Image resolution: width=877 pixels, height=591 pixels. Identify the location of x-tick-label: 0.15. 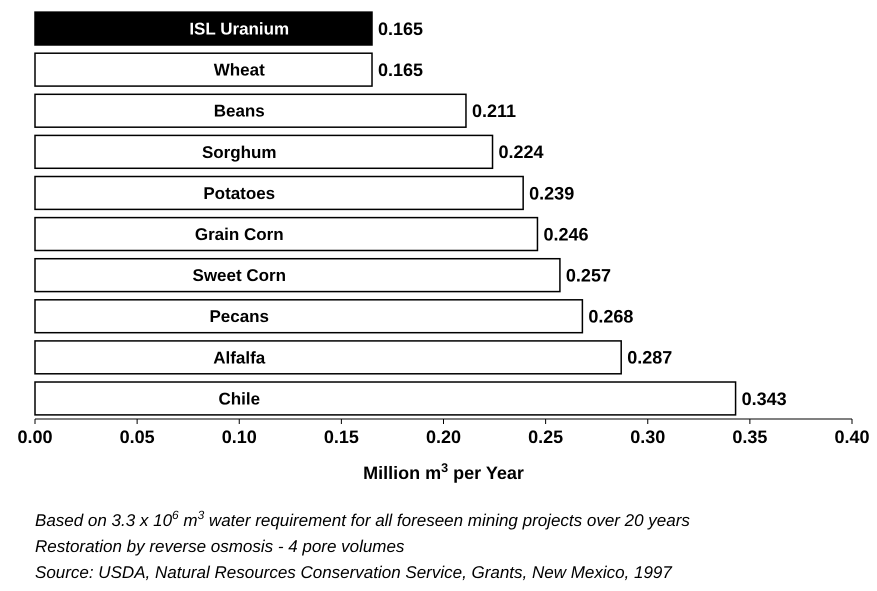
(341, 437).